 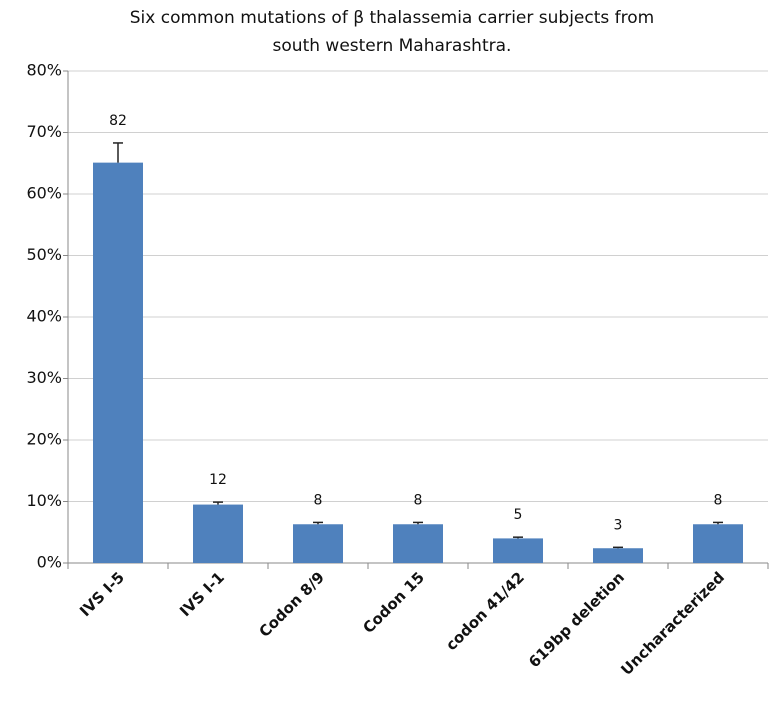 What do you see at coordinates (102, 594) in the screenshot?
I see `x-tick-label: IVS I-5` at bounding box center [102, 594].